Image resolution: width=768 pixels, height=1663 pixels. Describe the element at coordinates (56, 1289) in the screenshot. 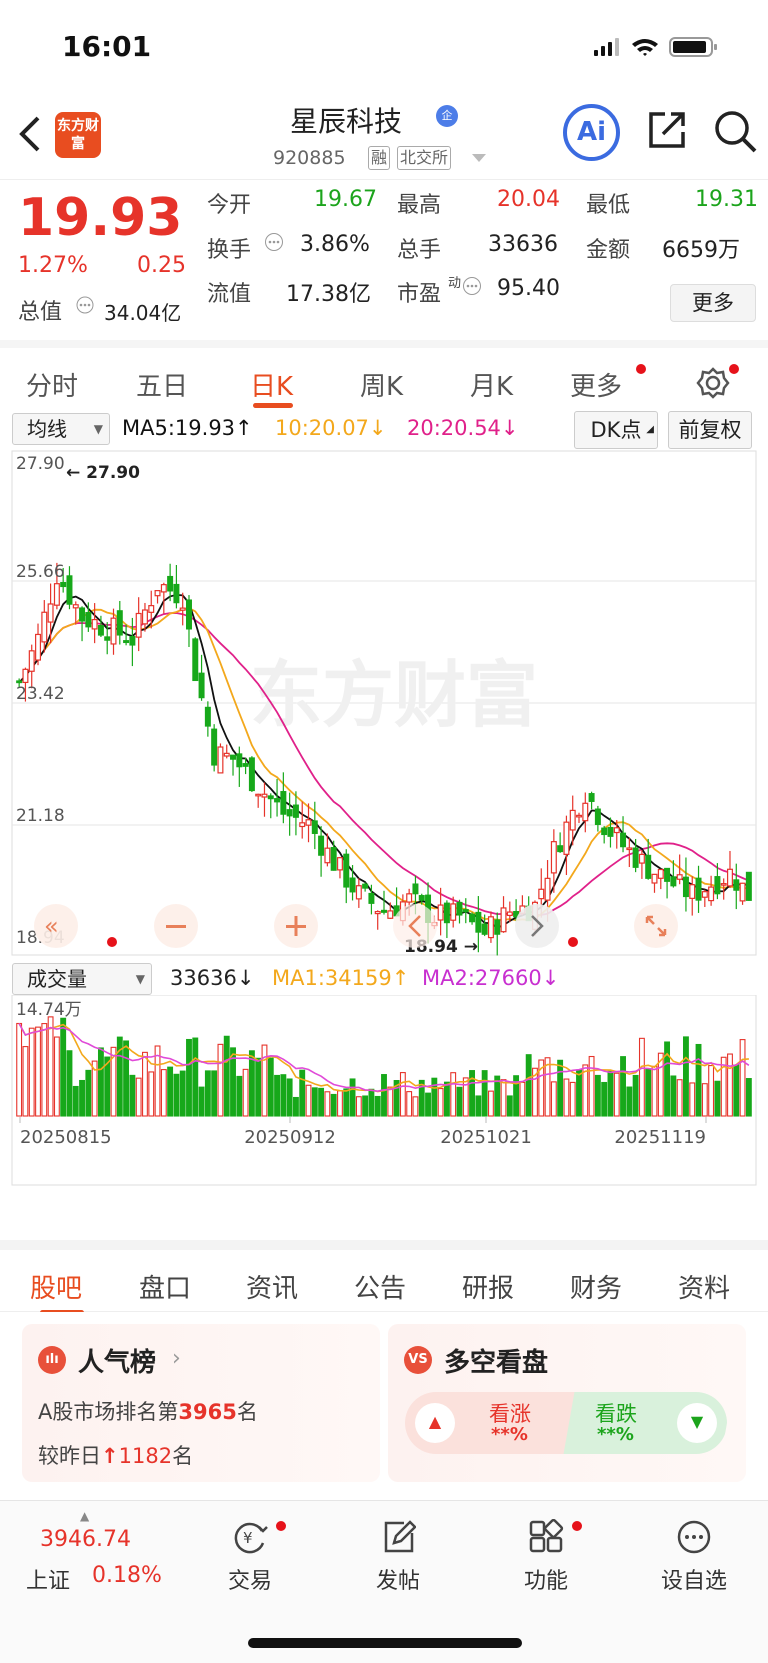

I see `tab-guba: 股吧` at that location.